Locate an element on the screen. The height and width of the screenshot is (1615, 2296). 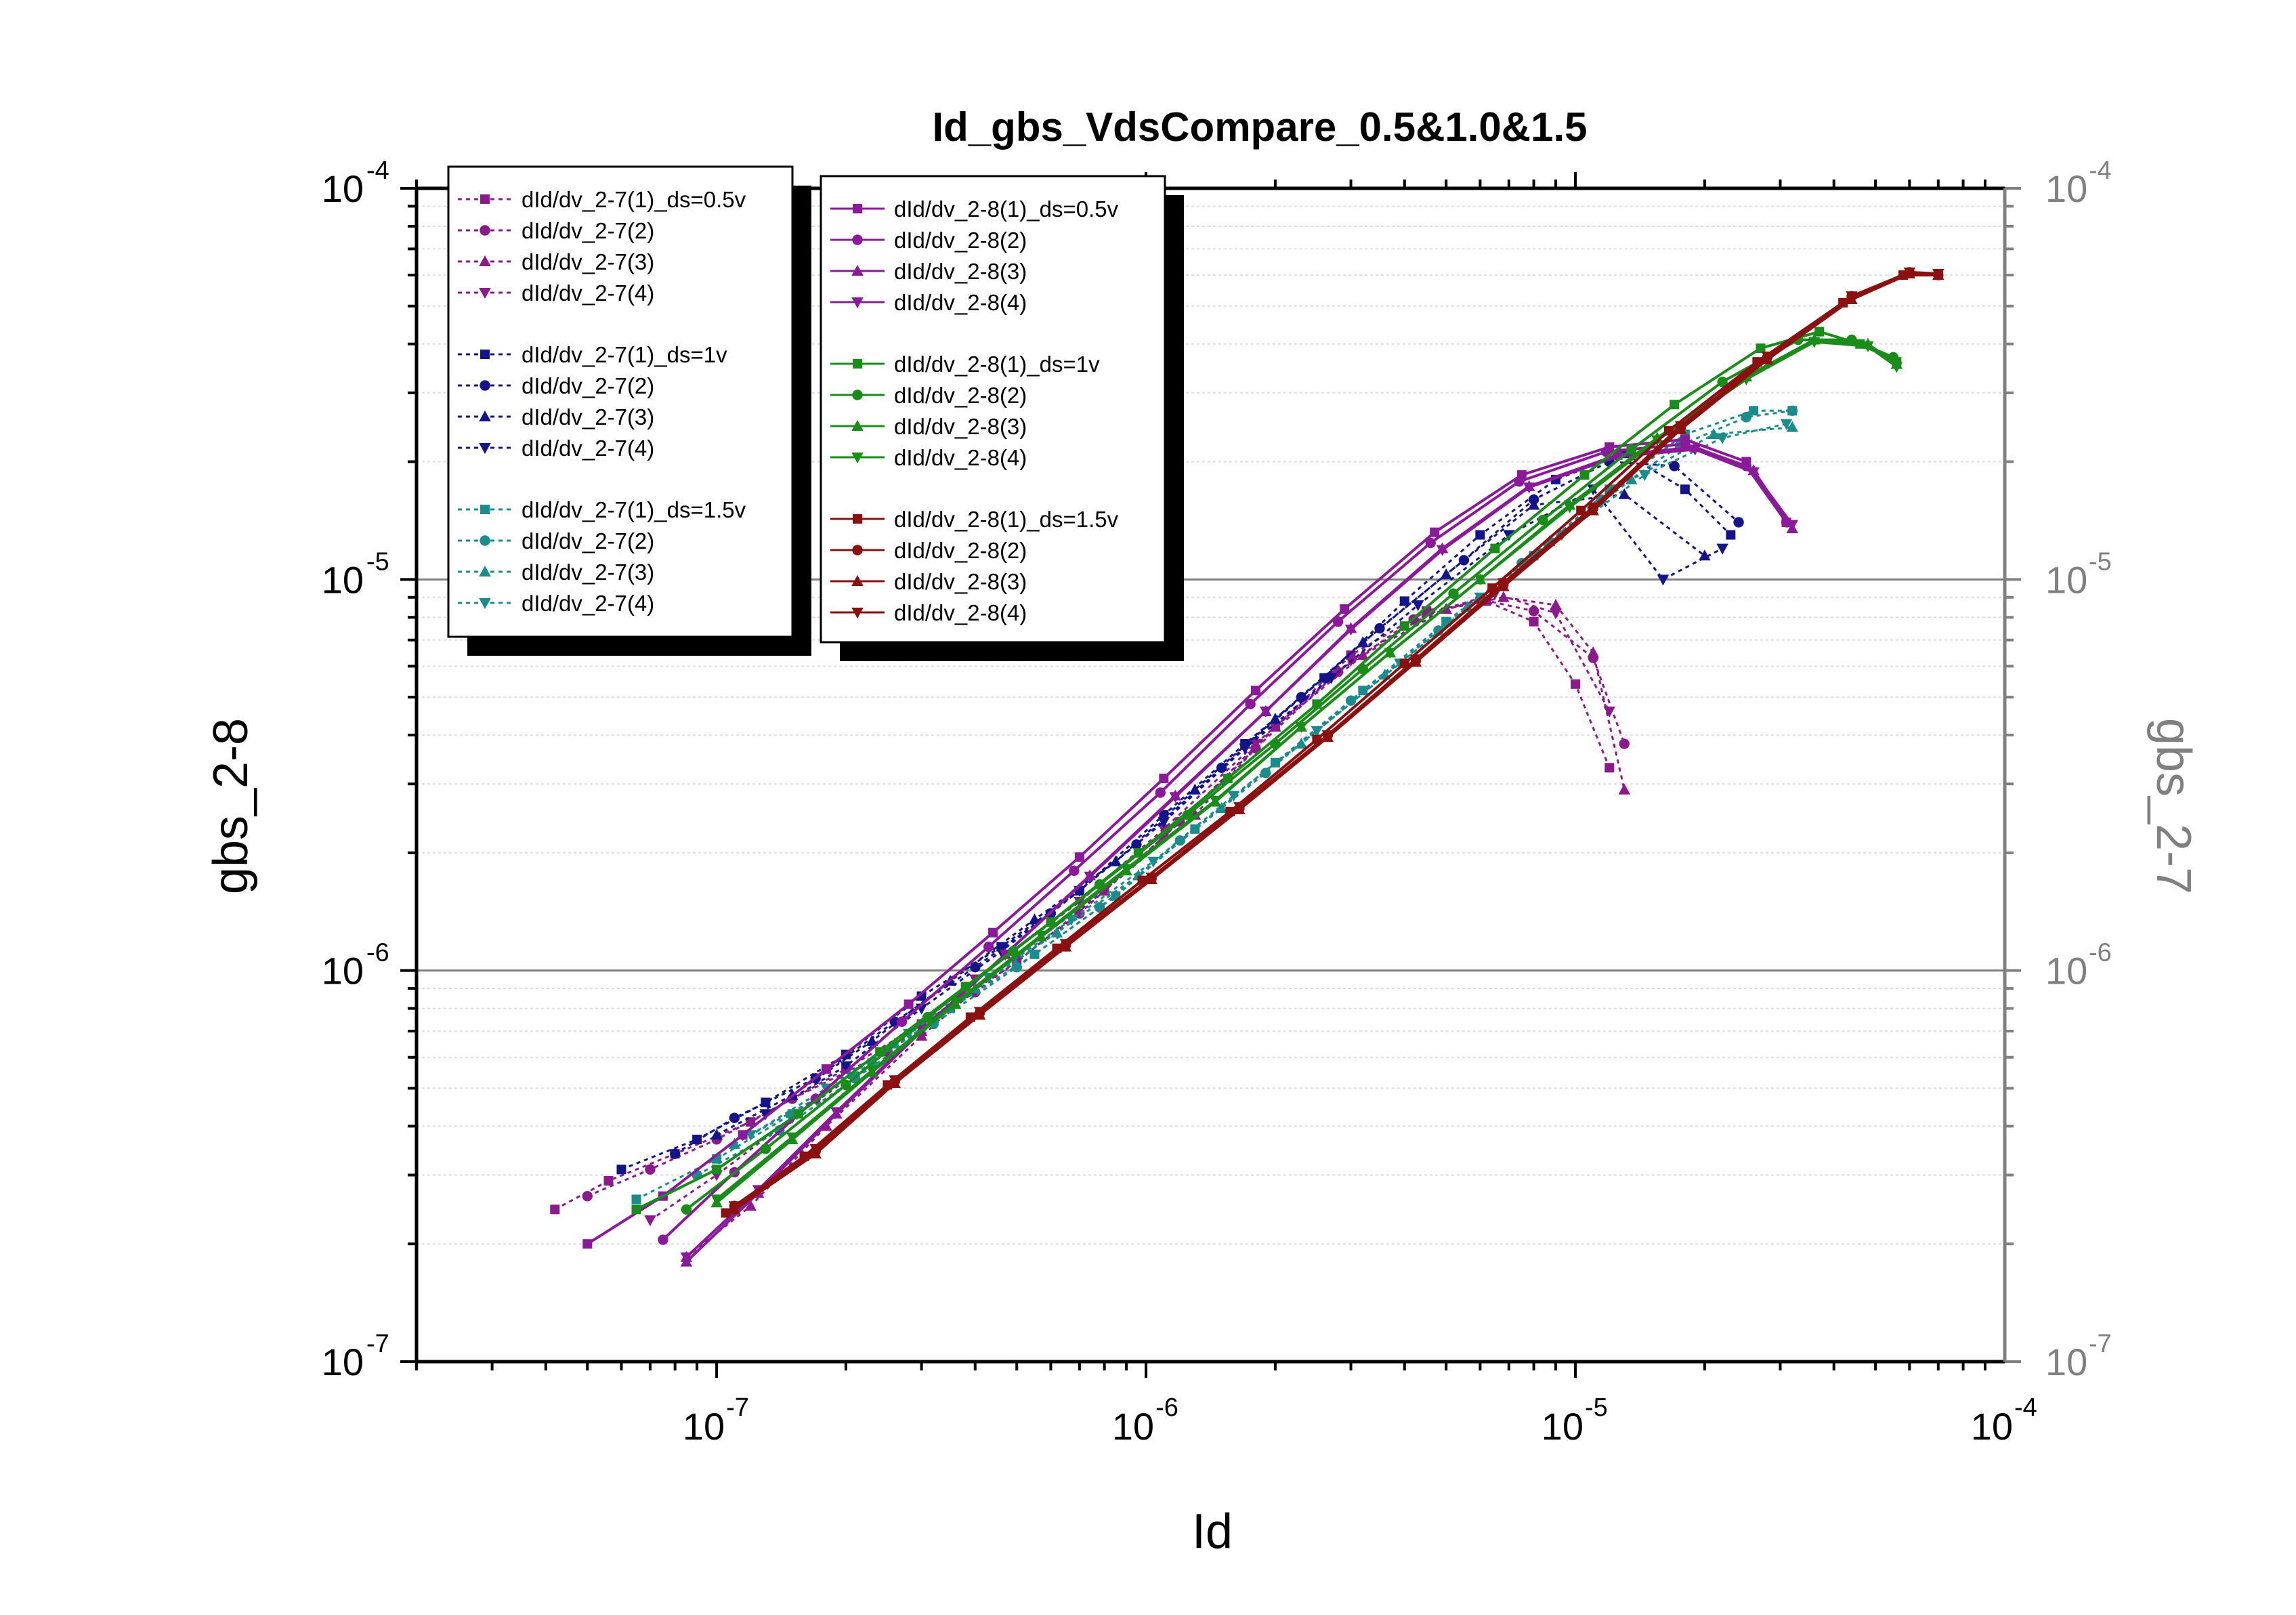
legend-item: dId/dv_2-7(1)_ds=0.5v is located at coordinates (602, 199).